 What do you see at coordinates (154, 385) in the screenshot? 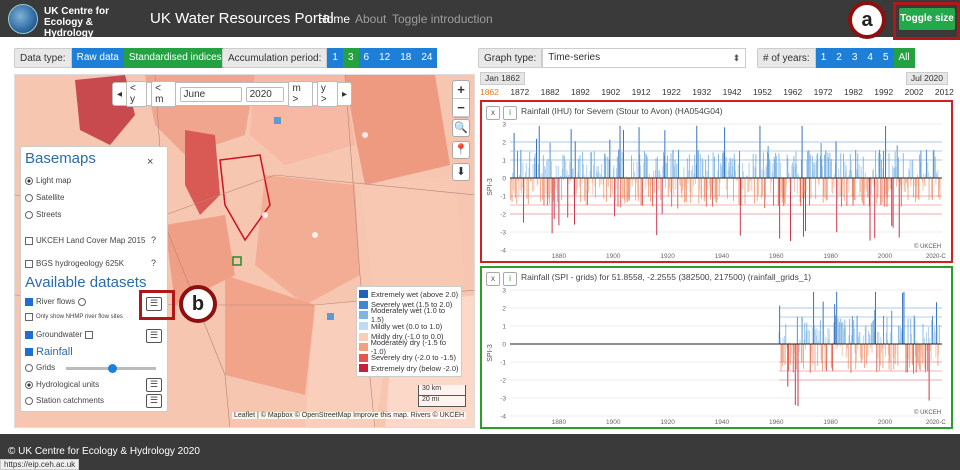
I see `hydro-units-list-button: ☰` at bounding box center [154, 385].